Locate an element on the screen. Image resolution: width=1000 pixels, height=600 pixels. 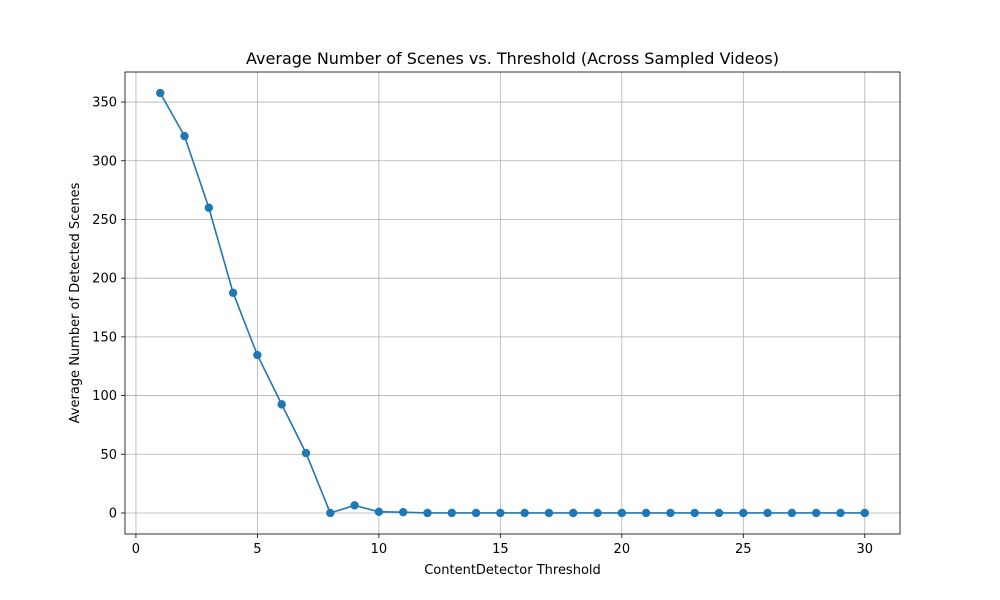
y-tick-label: 150 is located at coordinates (104, 337).